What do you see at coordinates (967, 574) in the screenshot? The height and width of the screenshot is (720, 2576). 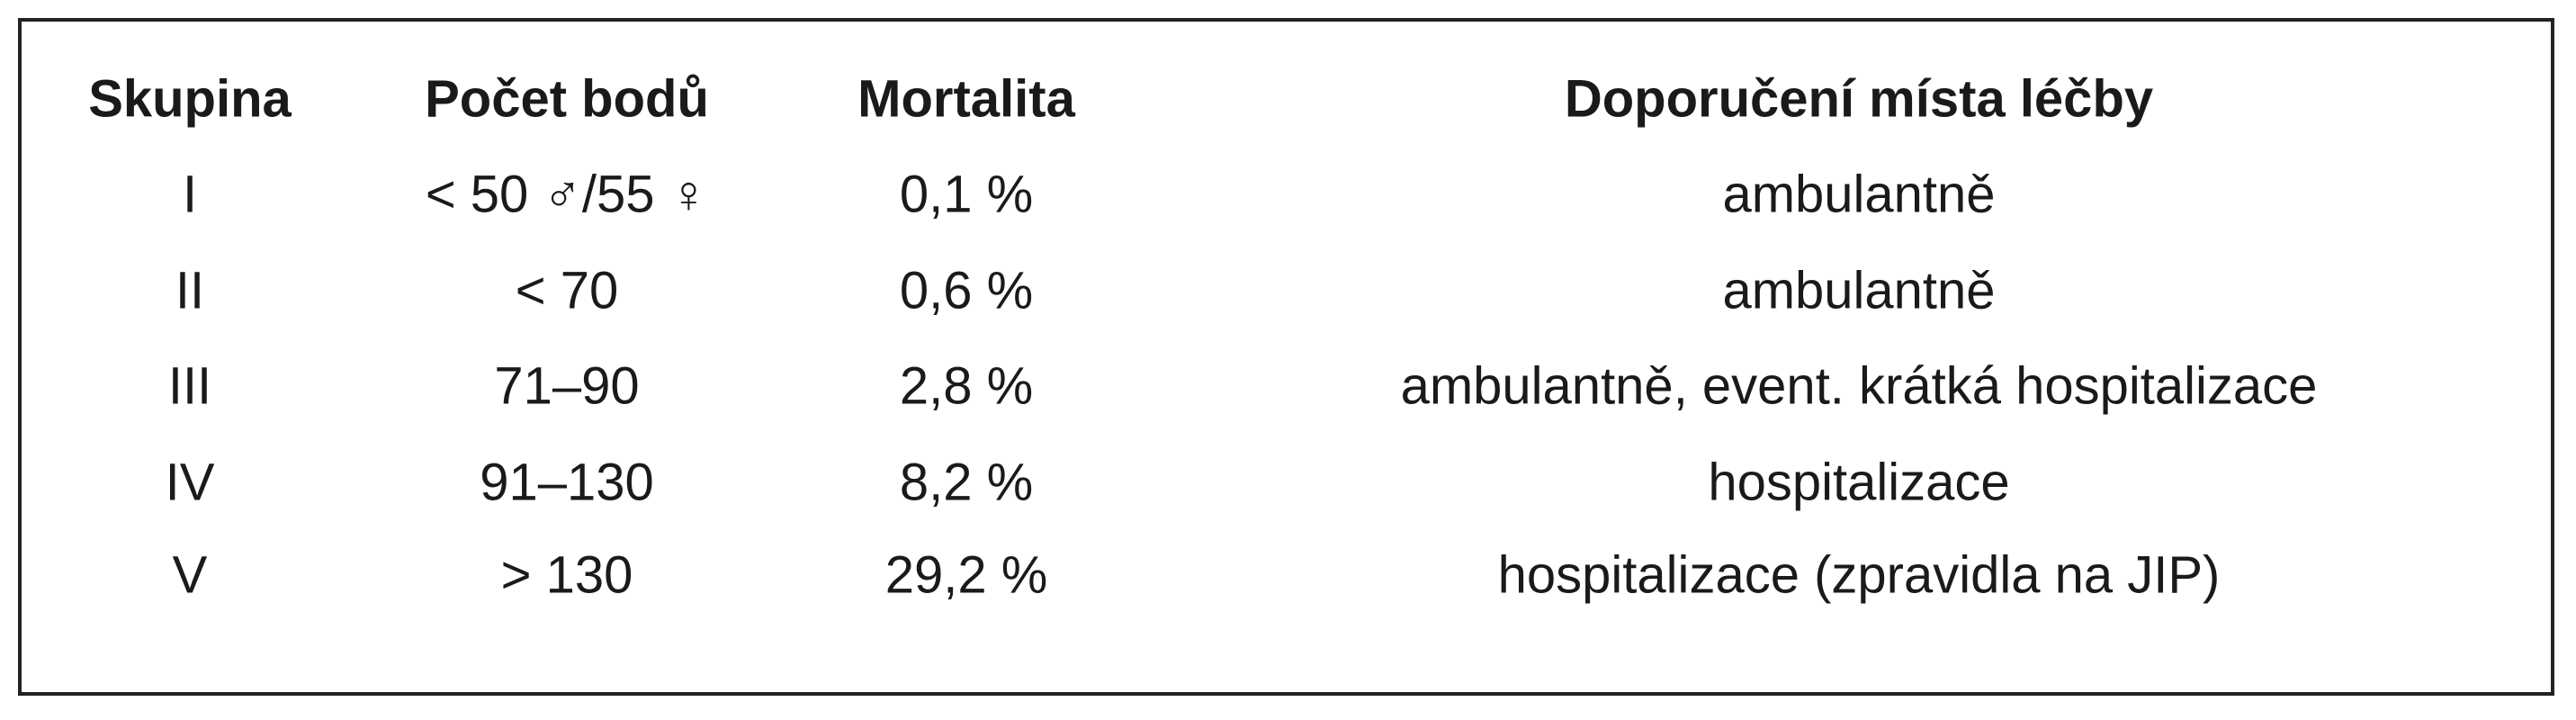 I see `table-cell: 29,2 %` at bounding box center [967, 574].